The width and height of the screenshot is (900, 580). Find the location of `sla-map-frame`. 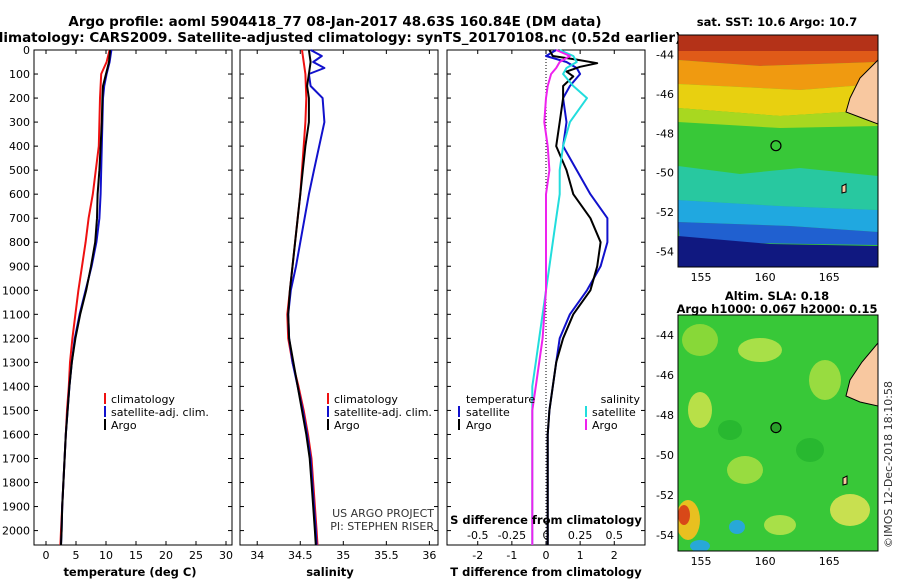

sla-map-frame is located at coordinates (778, 433).